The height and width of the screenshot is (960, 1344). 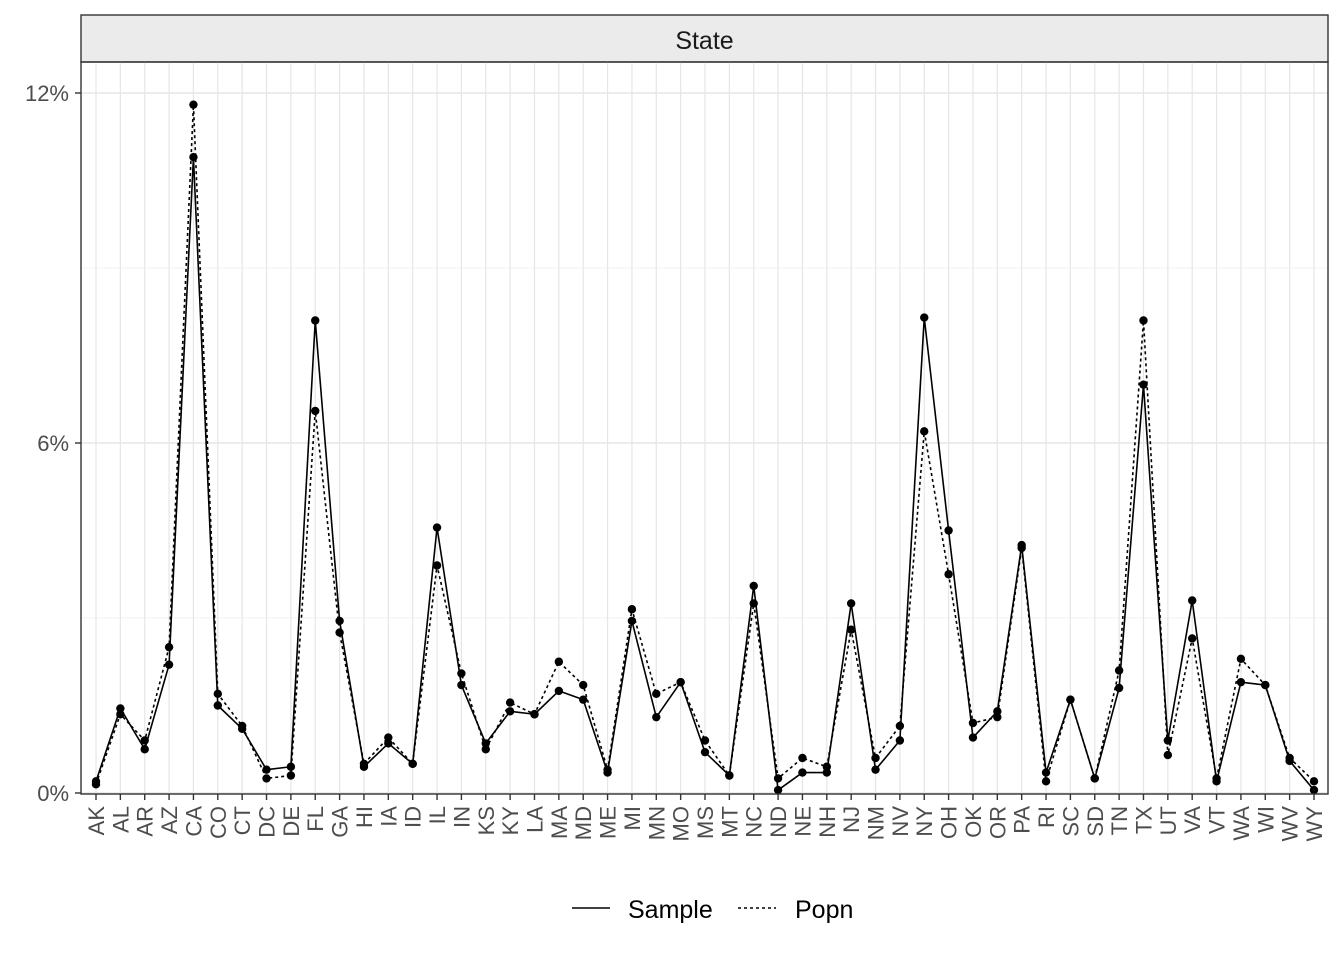 What do you see at coordinates (364, 764) in the screenshot?
I see `point-popn-hi` at bounding box center [364, 764].